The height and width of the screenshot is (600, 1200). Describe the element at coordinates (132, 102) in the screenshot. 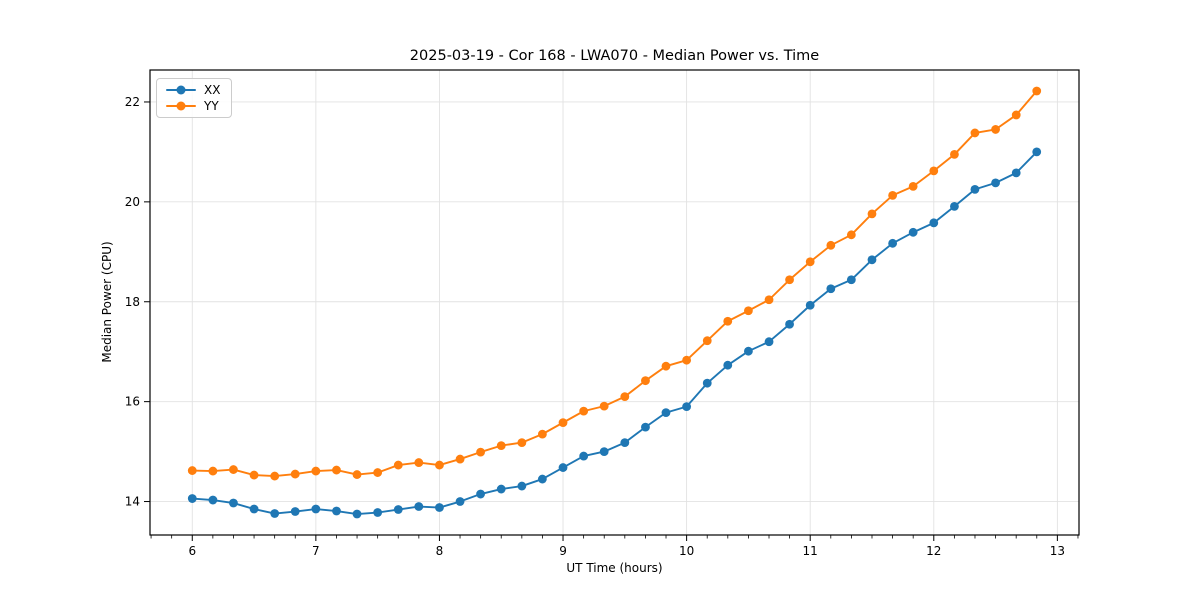

I see `y-tick-label: 22` at that location.